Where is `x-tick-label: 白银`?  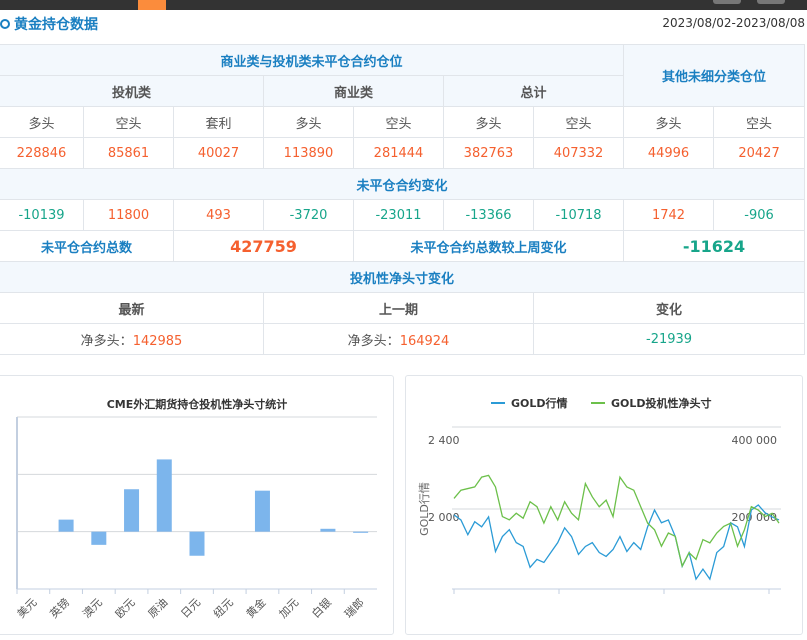 x-tick-label: 白银 is located at coordinates (321, 607).